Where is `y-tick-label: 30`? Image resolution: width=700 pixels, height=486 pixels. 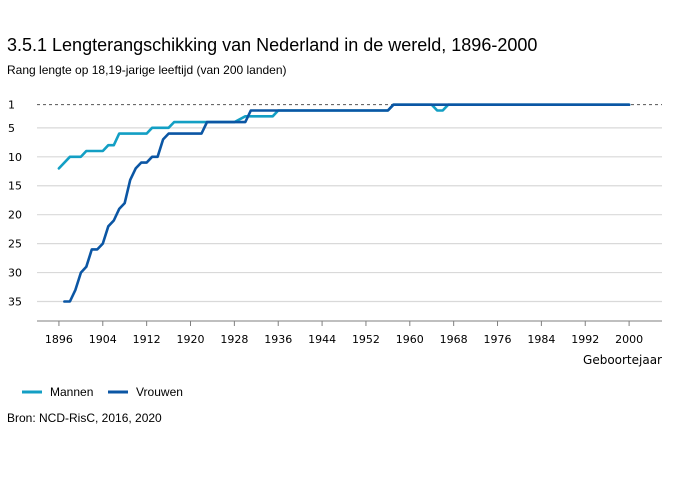
y-tick-label: 30 is located at coordinates (15, 273).